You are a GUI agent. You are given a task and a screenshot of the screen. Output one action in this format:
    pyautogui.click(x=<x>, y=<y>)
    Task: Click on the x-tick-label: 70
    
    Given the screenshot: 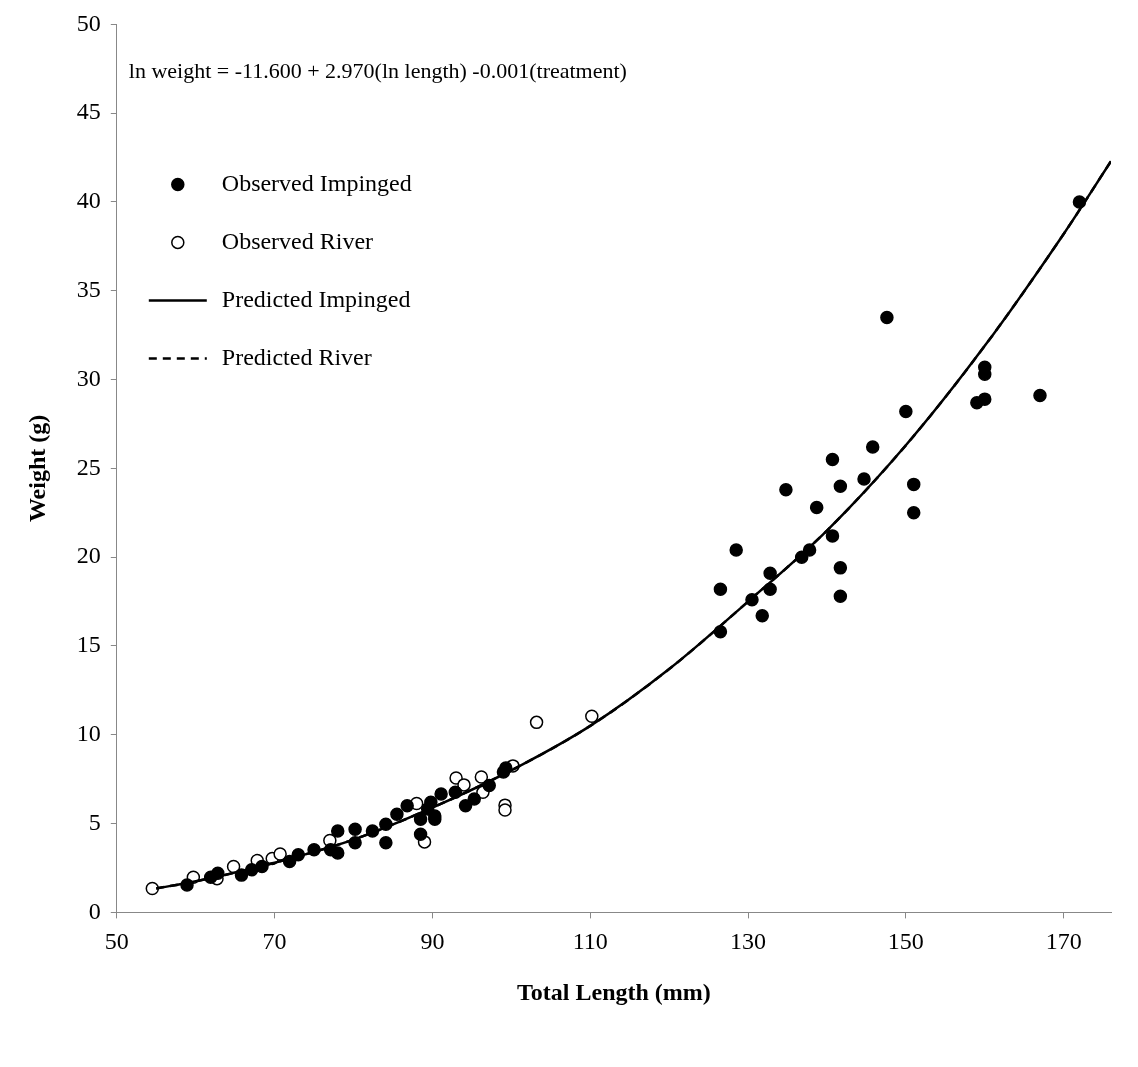 What is the action you would take?
    pyautogui.click(x=274, y=941)
    